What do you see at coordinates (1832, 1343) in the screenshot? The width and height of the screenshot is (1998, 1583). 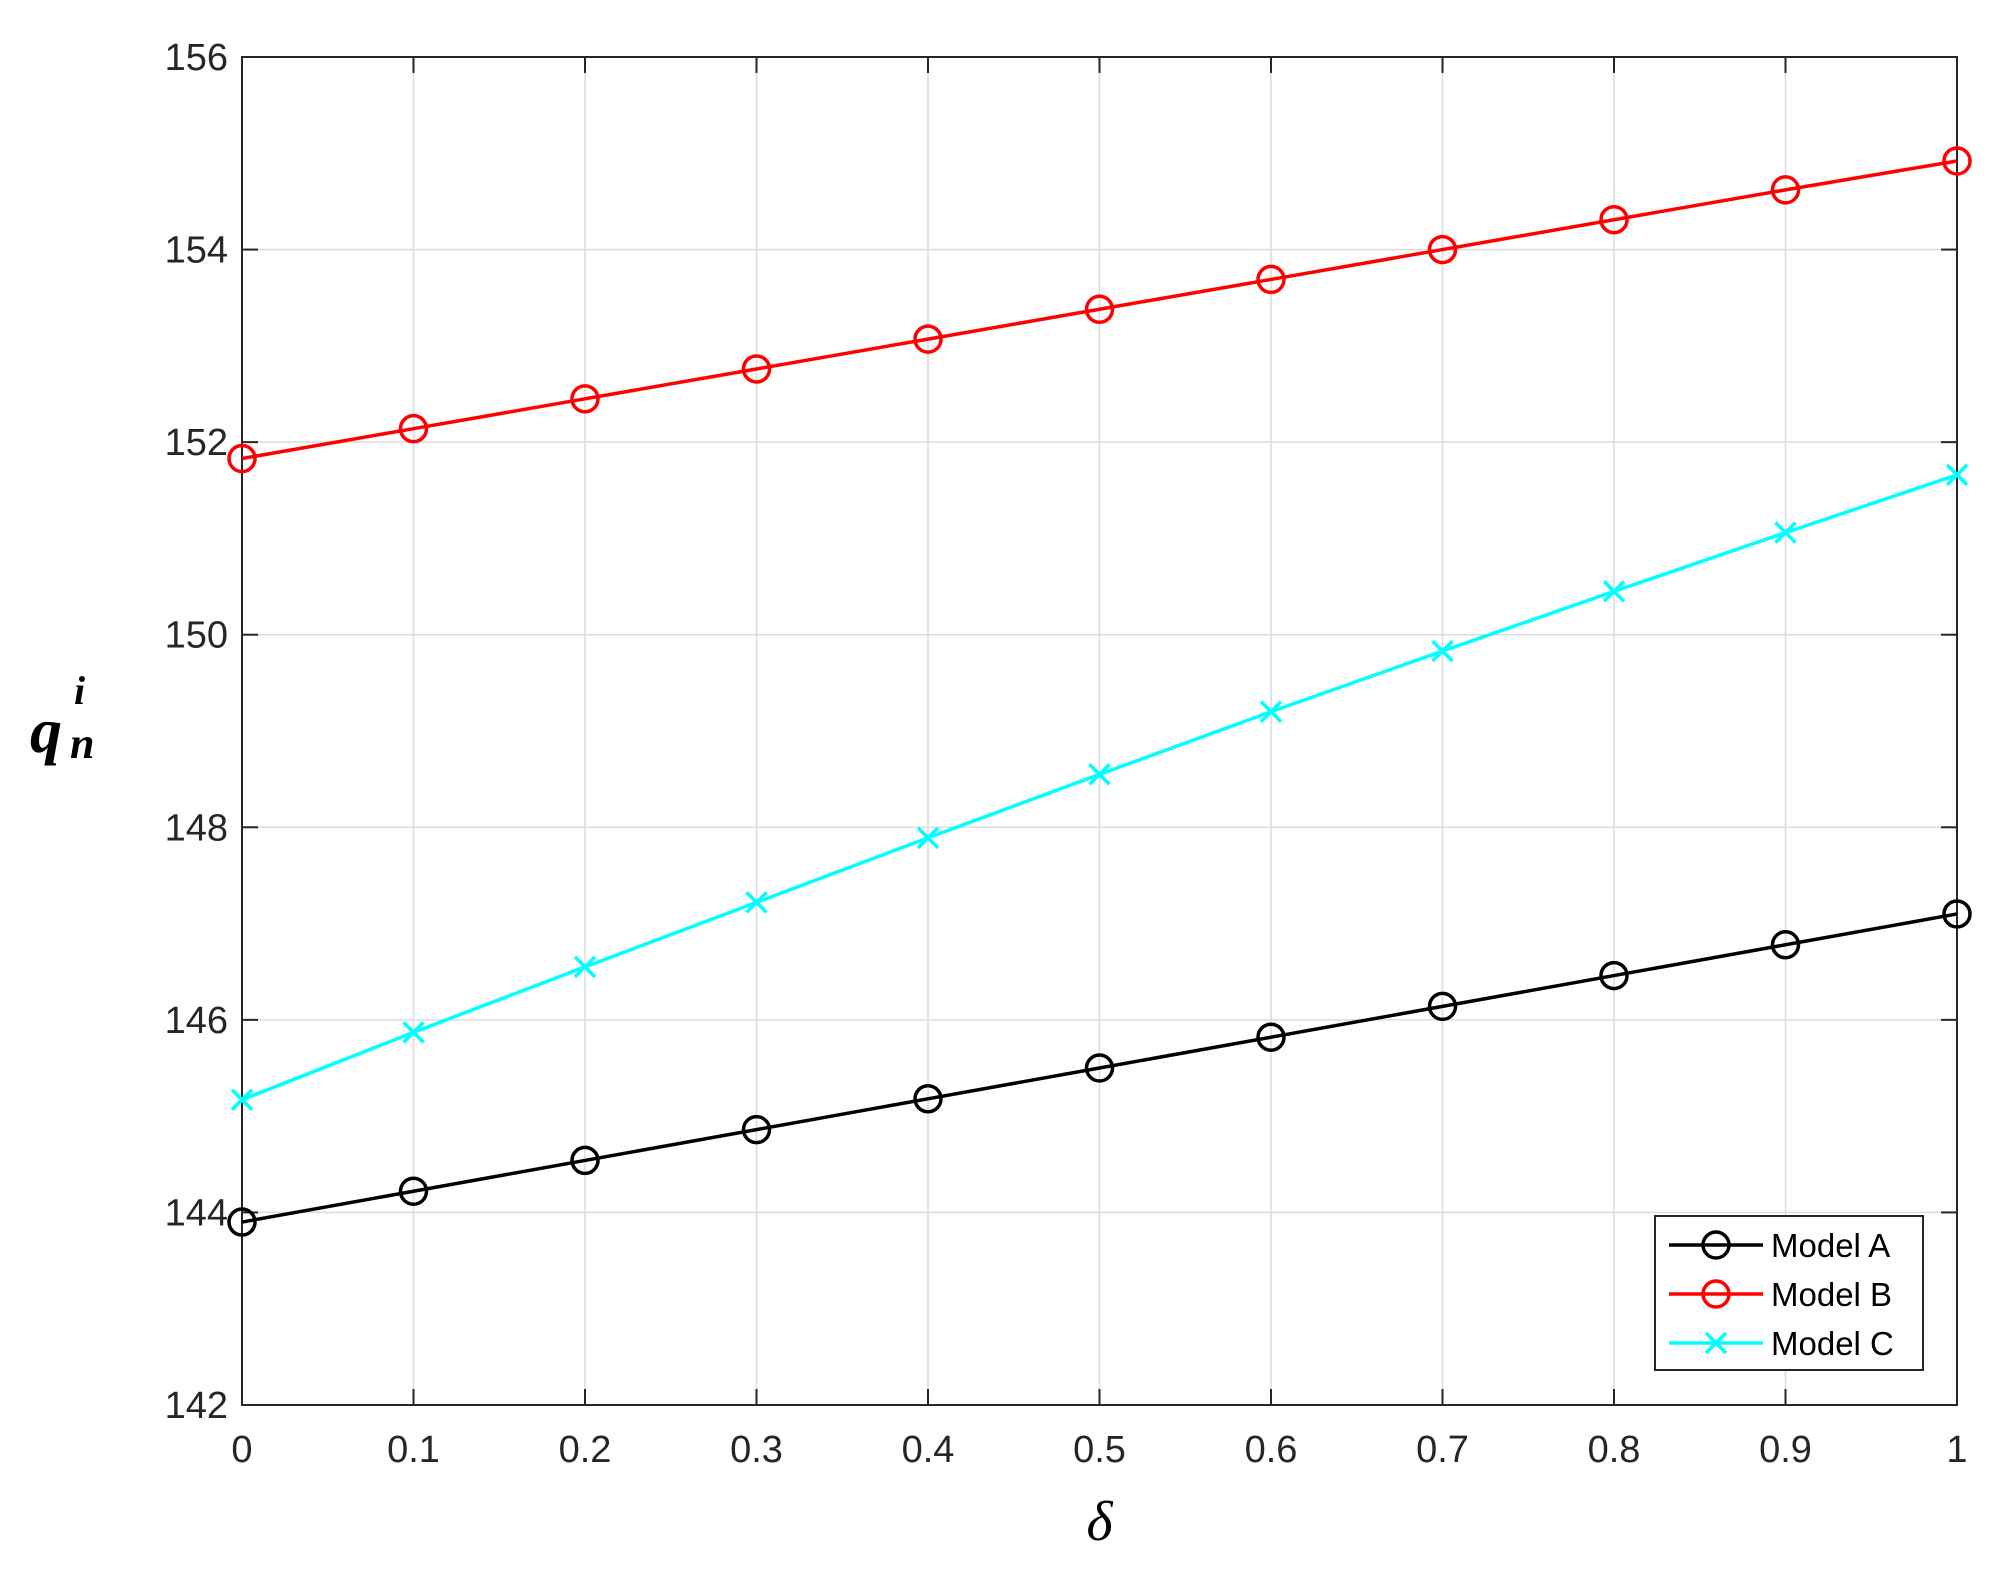 I see `legend-label: Model C` at bounding box center [1832, 1343].